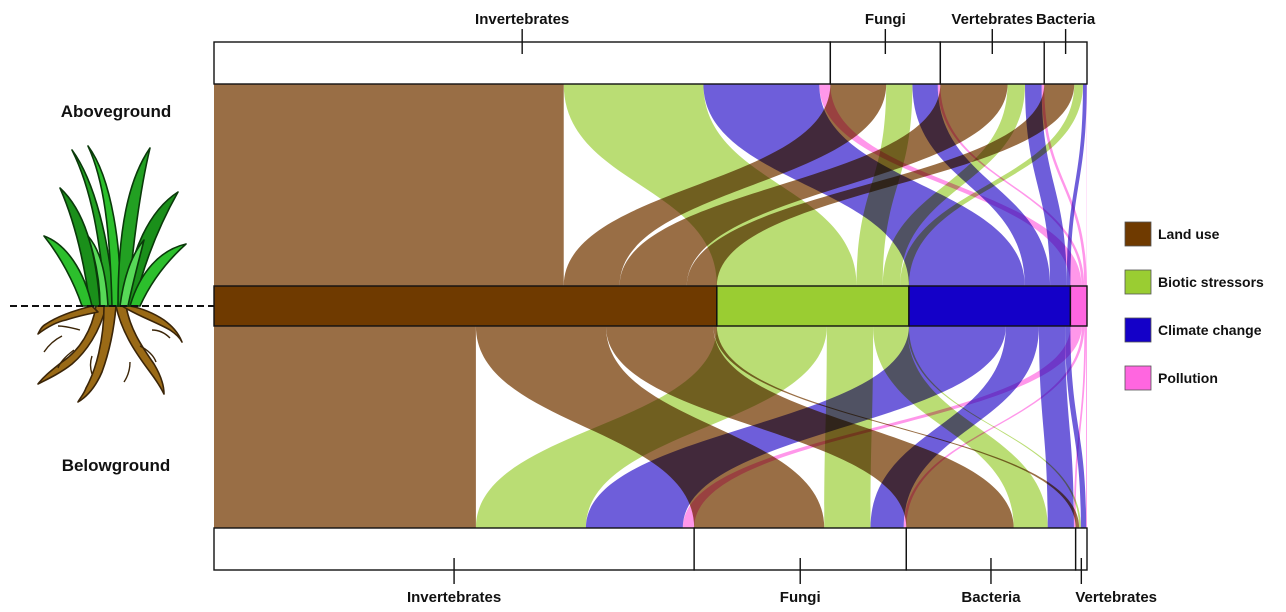  I want to click on aboveground-segment-vertebrates, so click(992, 63).